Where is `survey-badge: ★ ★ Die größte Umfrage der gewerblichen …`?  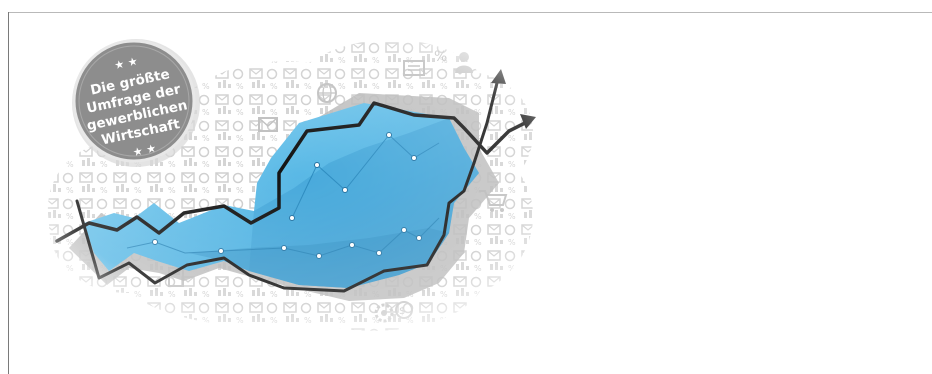
survey-badge: ★ ★ Die größte Umfrage der gewerblichen … is located at coordinates (136, 103).